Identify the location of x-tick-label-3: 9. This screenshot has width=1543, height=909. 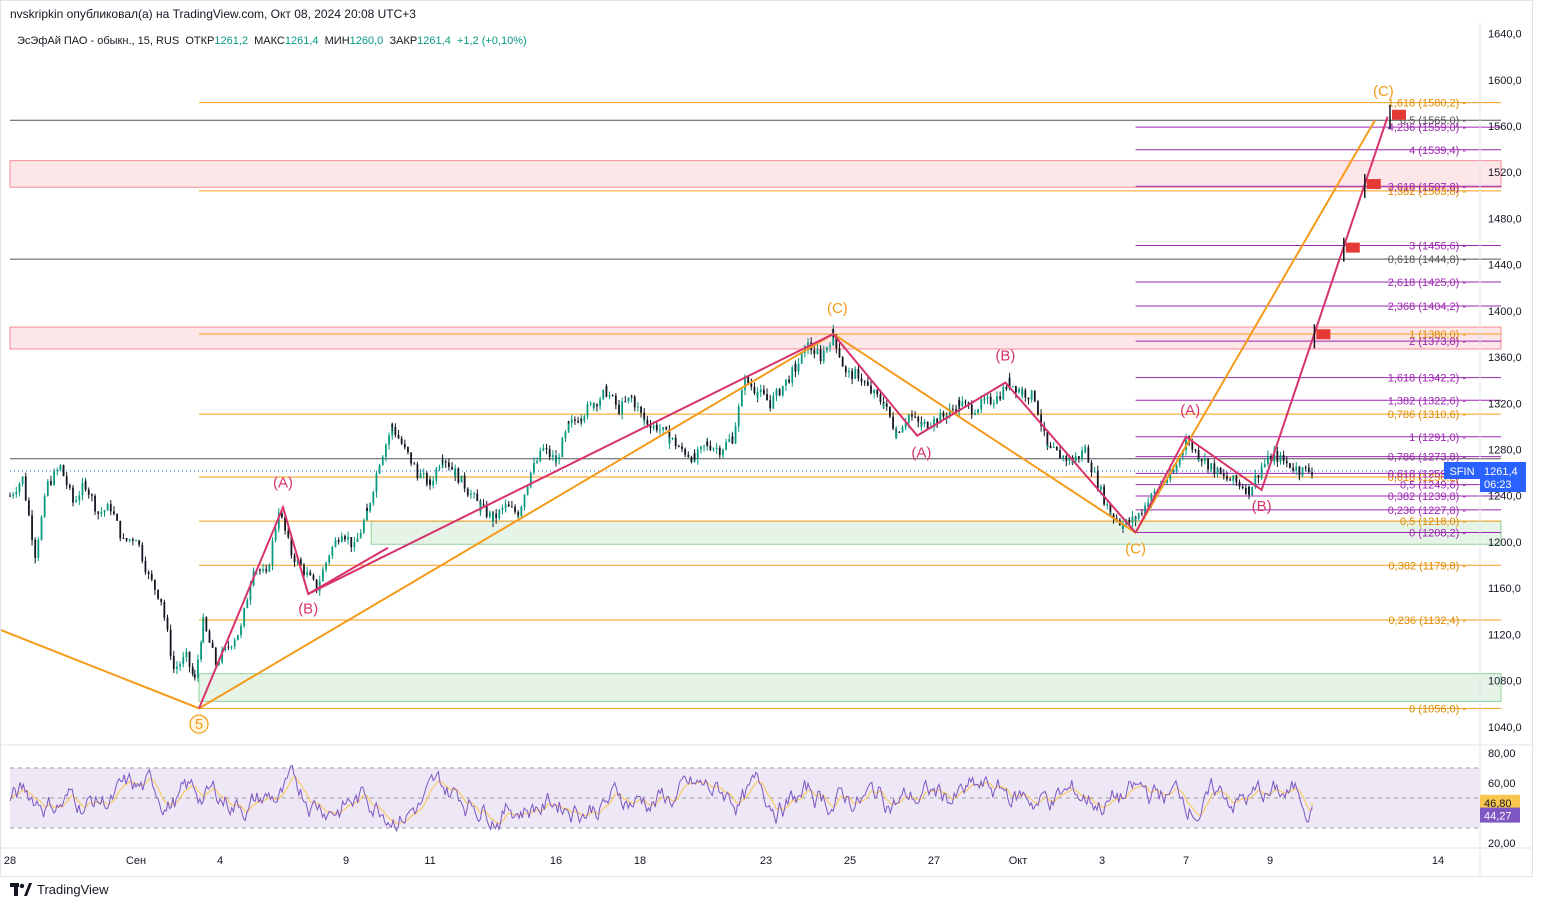
(346, 861).